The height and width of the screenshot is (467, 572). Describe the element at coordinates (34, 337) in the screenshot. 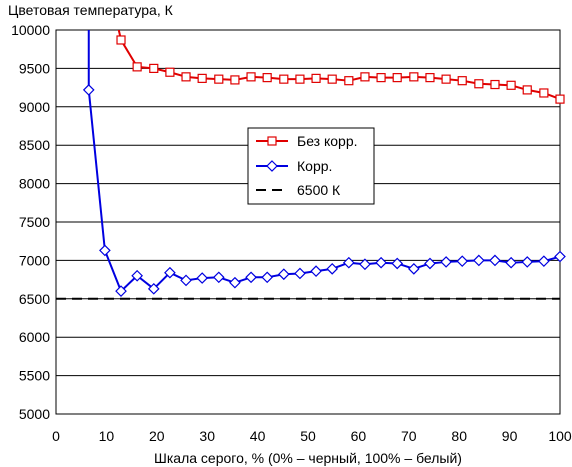

I see `y-tick-label: 6000` at that location.